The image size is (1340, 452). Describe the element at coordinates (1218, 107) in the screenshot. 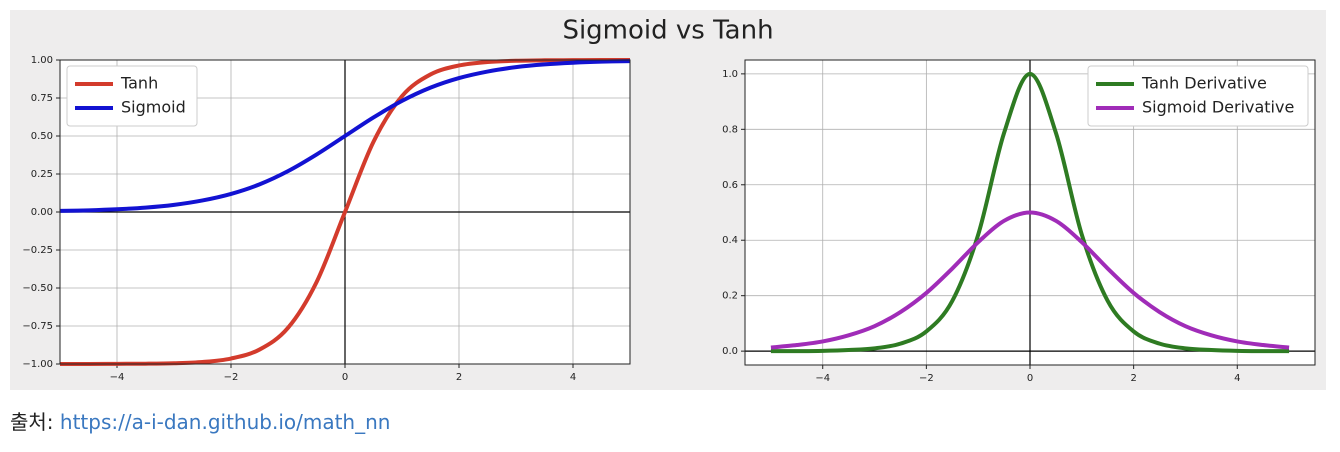

I see `legend-label: Sigmoid Derivative` at that location.